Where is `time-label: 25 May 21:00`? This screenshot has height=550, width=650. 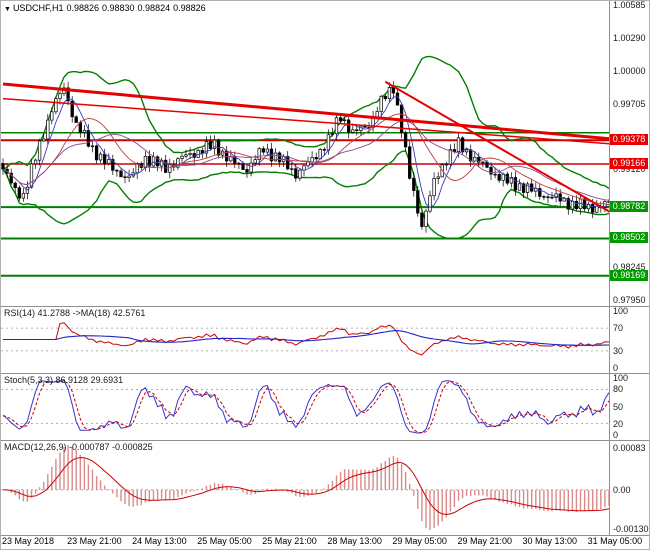
time-label: 25 May 21:00 is located at coordinates (289, 541).